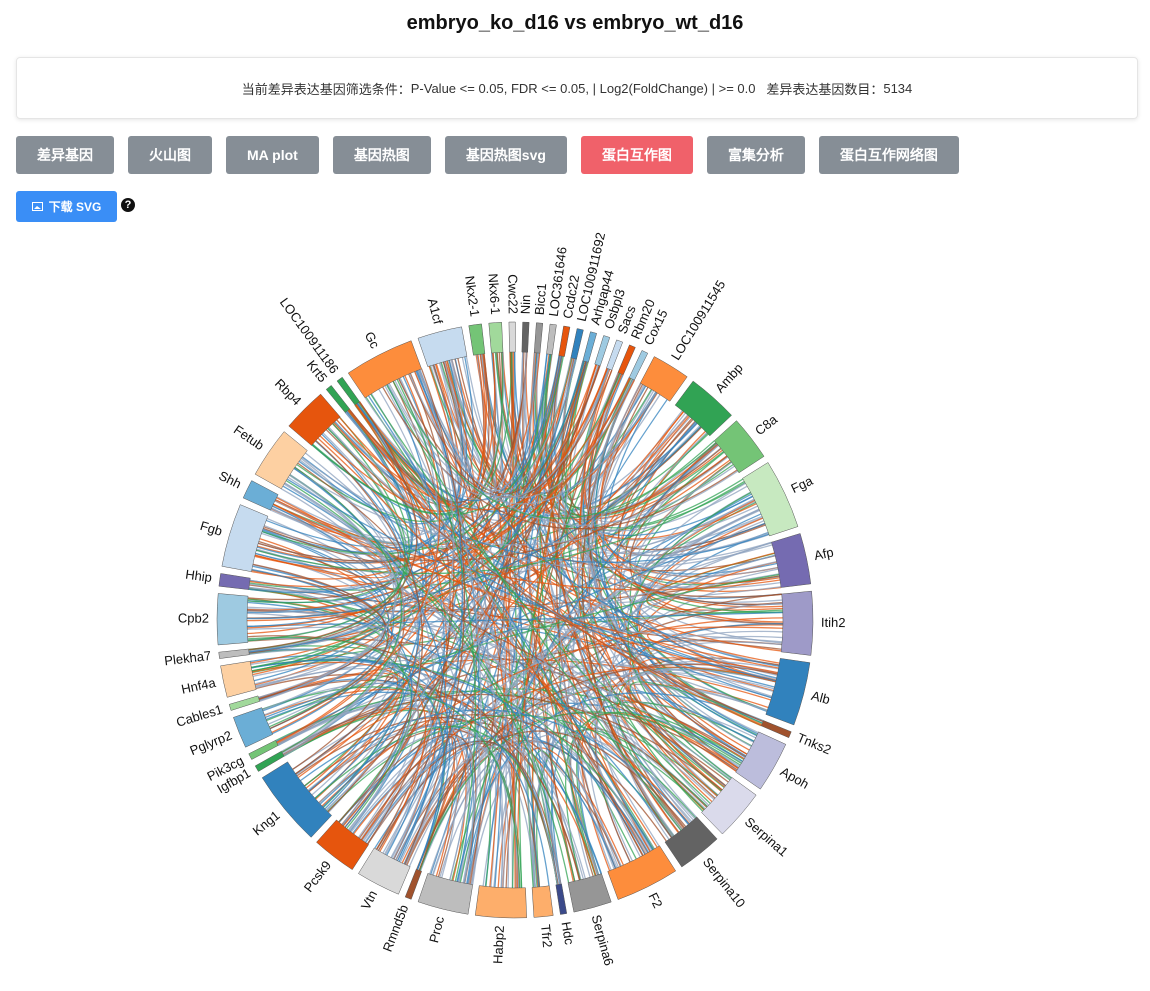 The image size is (1150, 991). What do you see at coordinates (541, 299) in the screenshot?
I see `node-label: Bicc1` at bounding box center [541, 299].